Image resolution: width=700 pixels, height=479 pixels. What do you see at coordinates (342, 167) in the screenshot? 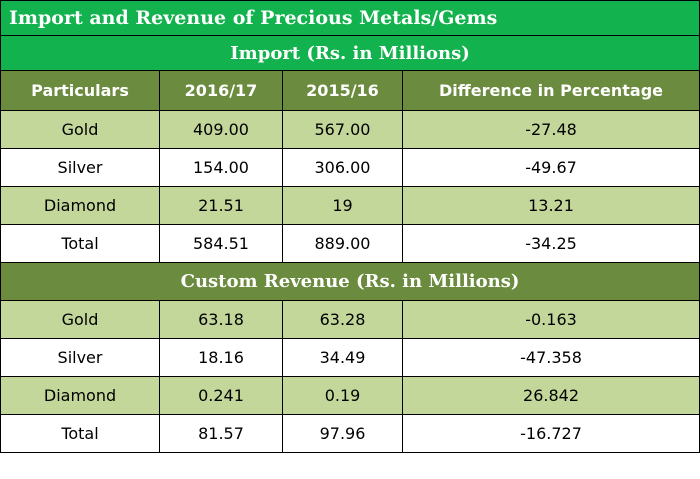
I see `table-cell: 306.00` at bounding box center [342, 167].